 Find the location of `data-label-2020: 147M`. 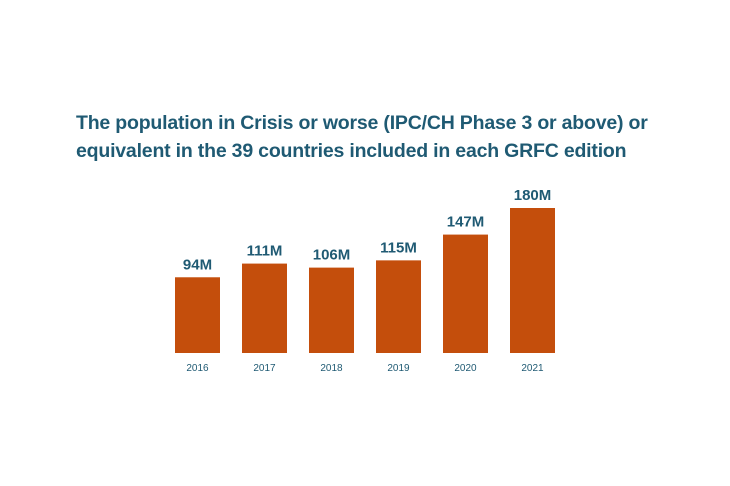

data-label-2020: 147M is located at coordinates (466, 222).